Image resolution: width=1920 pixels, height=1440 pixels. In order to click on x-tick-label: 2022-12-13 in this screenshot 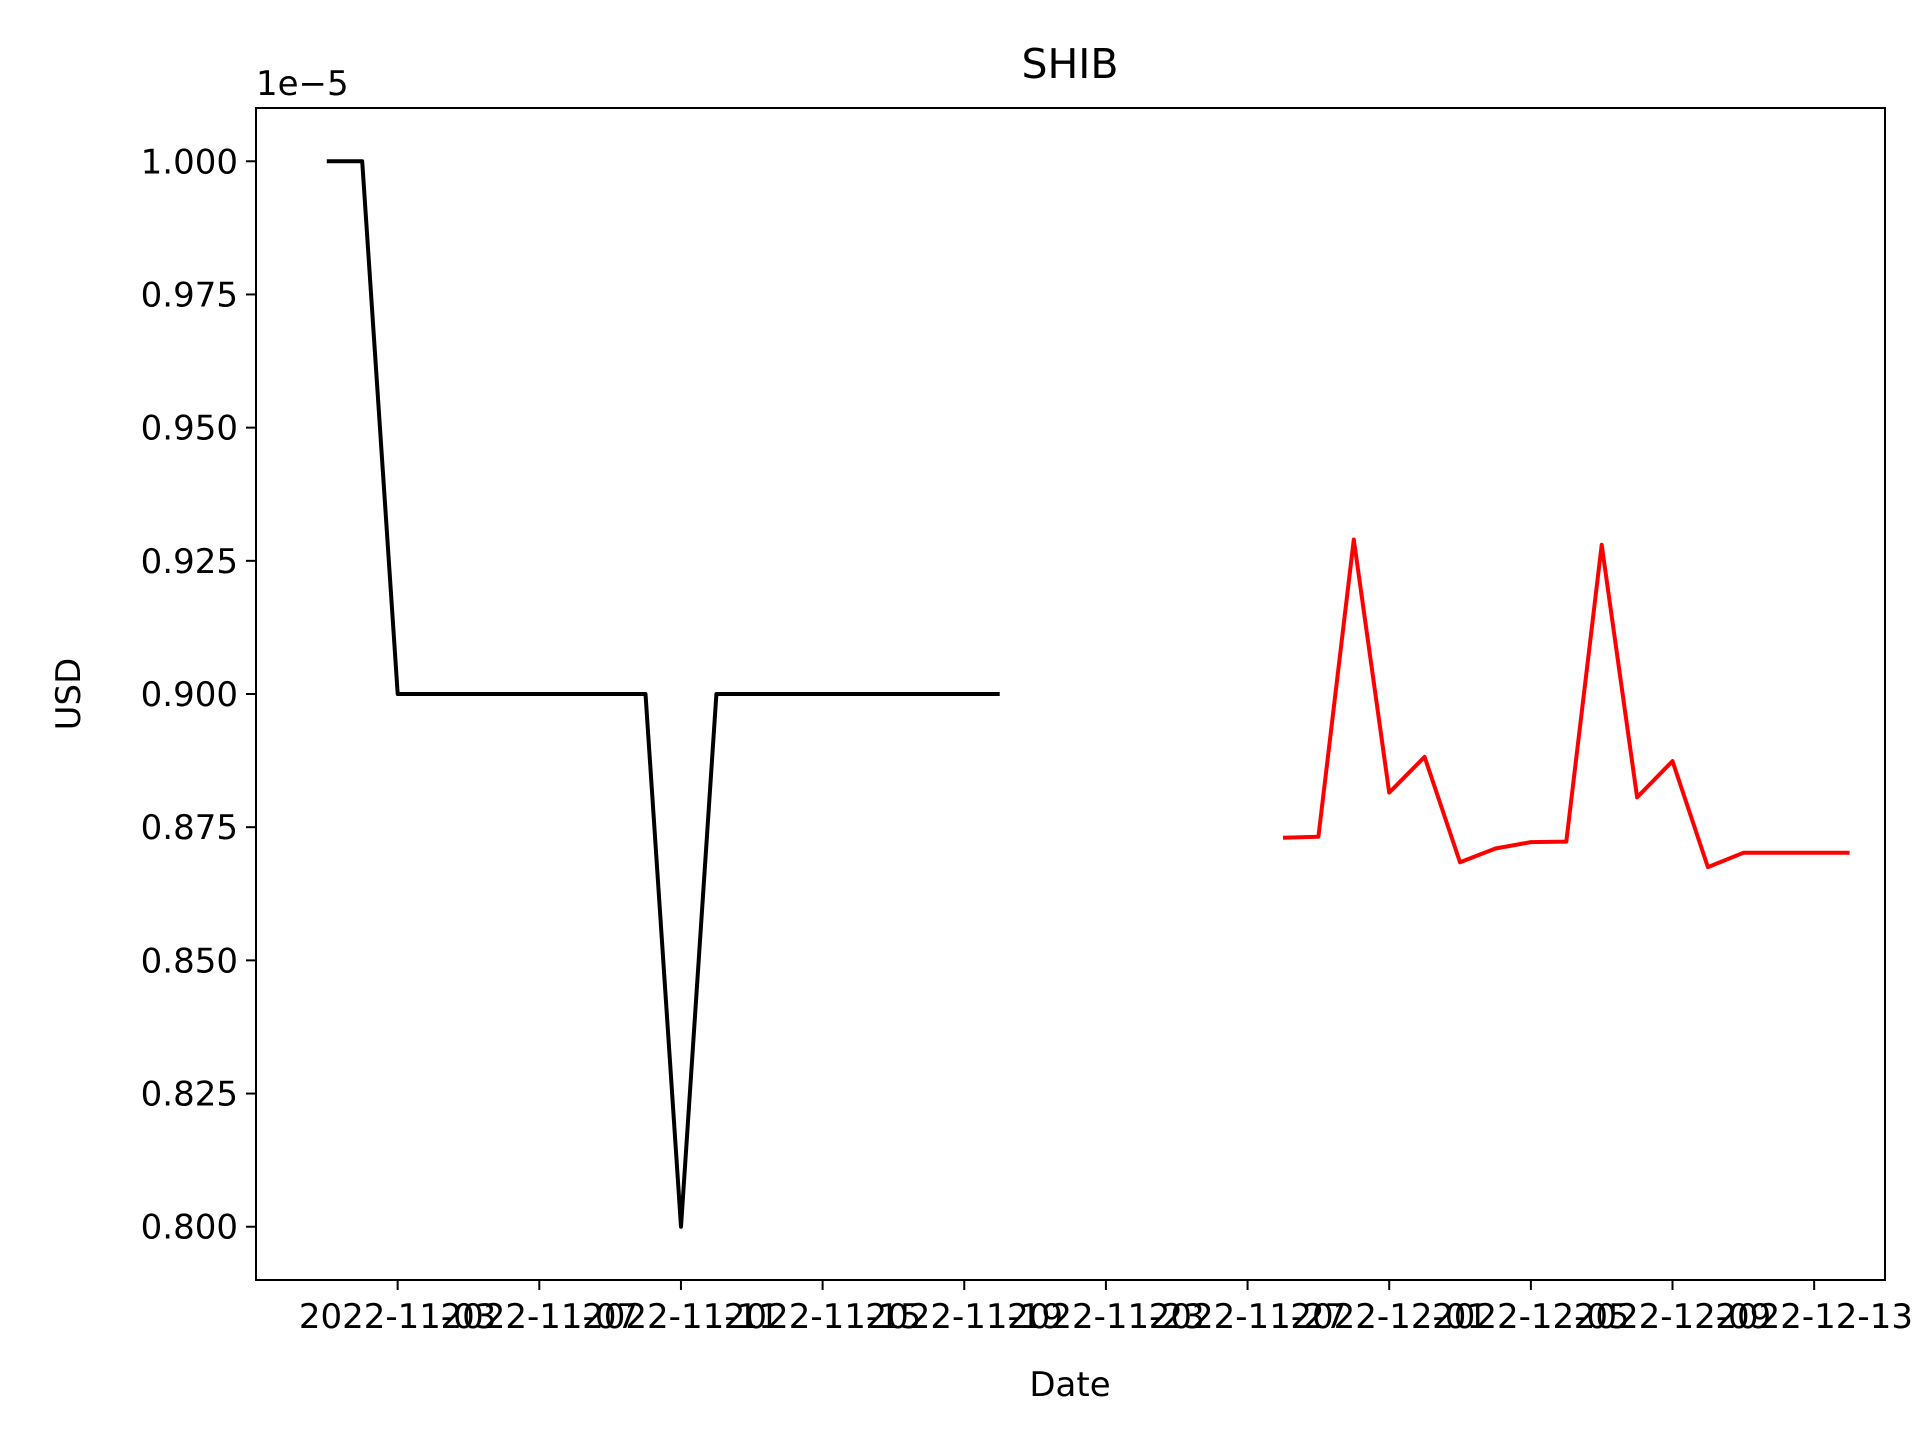, I will do `click(1814, 1317)`.